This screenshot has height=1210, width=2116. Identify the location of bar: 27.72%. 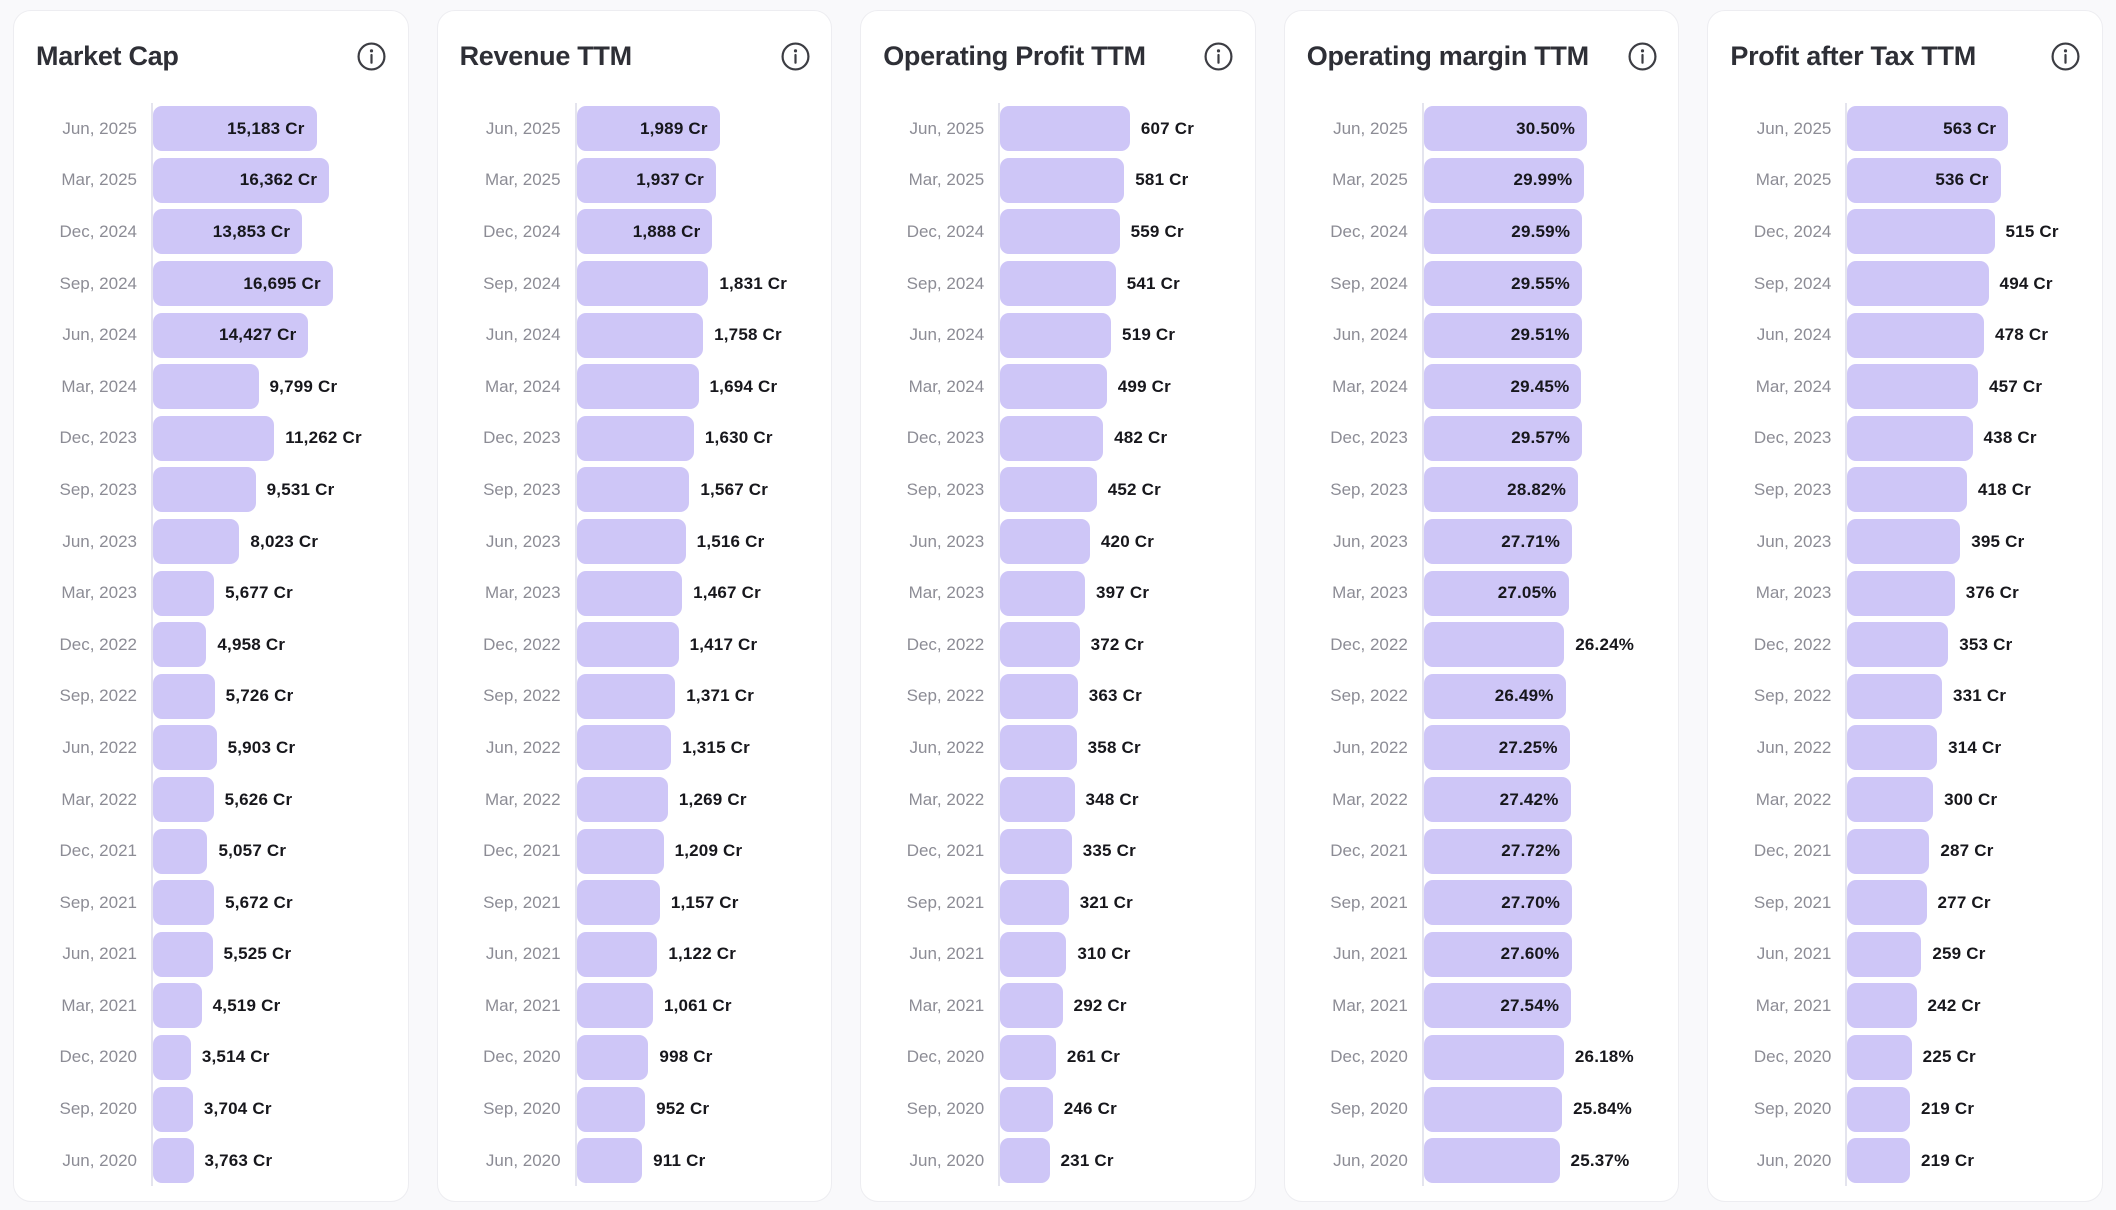
(1498, 851).